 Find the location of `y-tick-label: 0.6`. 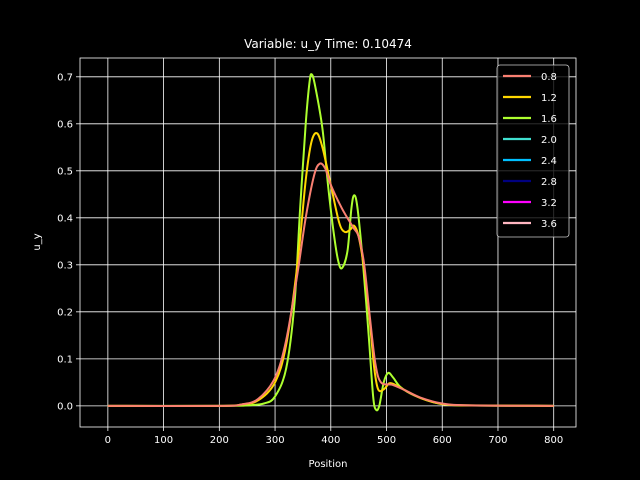

y-tick-label: 0.6 is located at coordinates (65, 124).